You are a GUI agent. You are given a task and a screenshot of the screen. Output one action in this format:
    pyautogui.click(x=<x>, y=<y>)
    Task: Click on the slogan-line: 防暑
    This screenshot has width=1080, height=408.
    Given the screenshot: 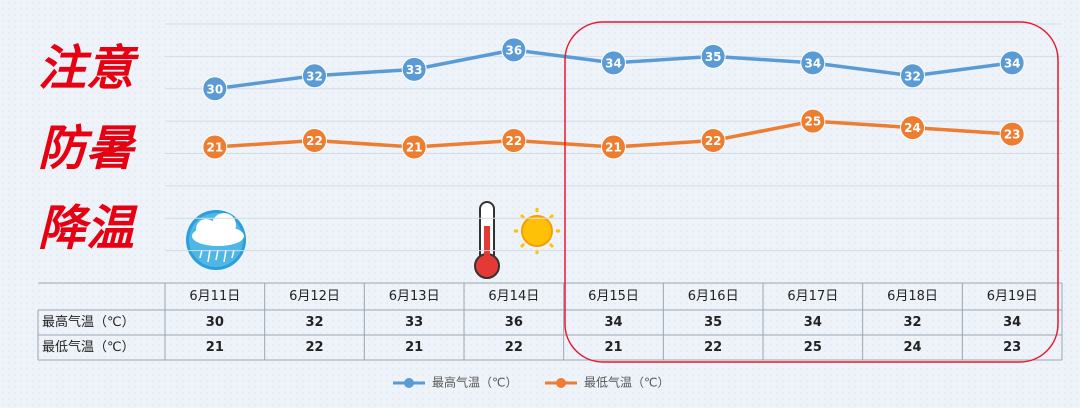 What is the action you would take?
    pyautogui.click(x=87, y=149)
    